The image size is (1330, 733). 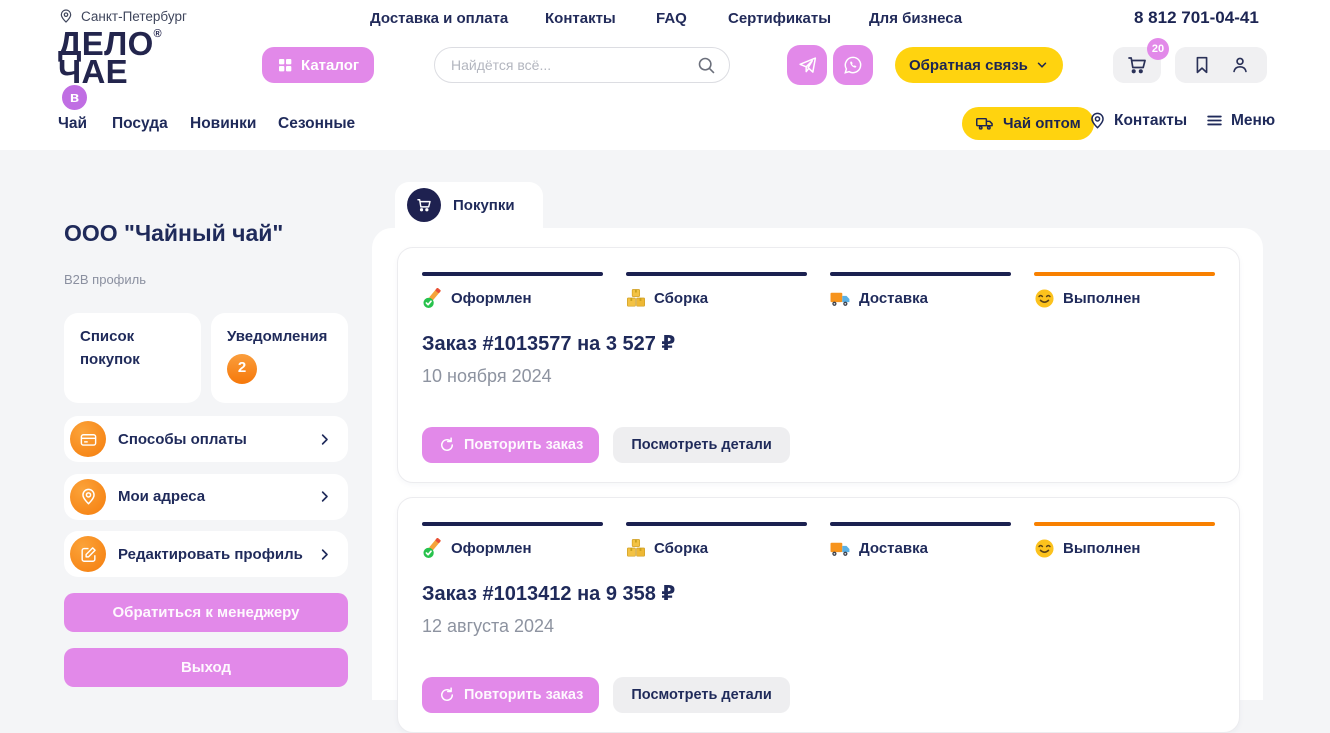 What do you see at coordinates (88, 554) in the screenshot?
I see `edit-icon` at bounding box center [88, 554].